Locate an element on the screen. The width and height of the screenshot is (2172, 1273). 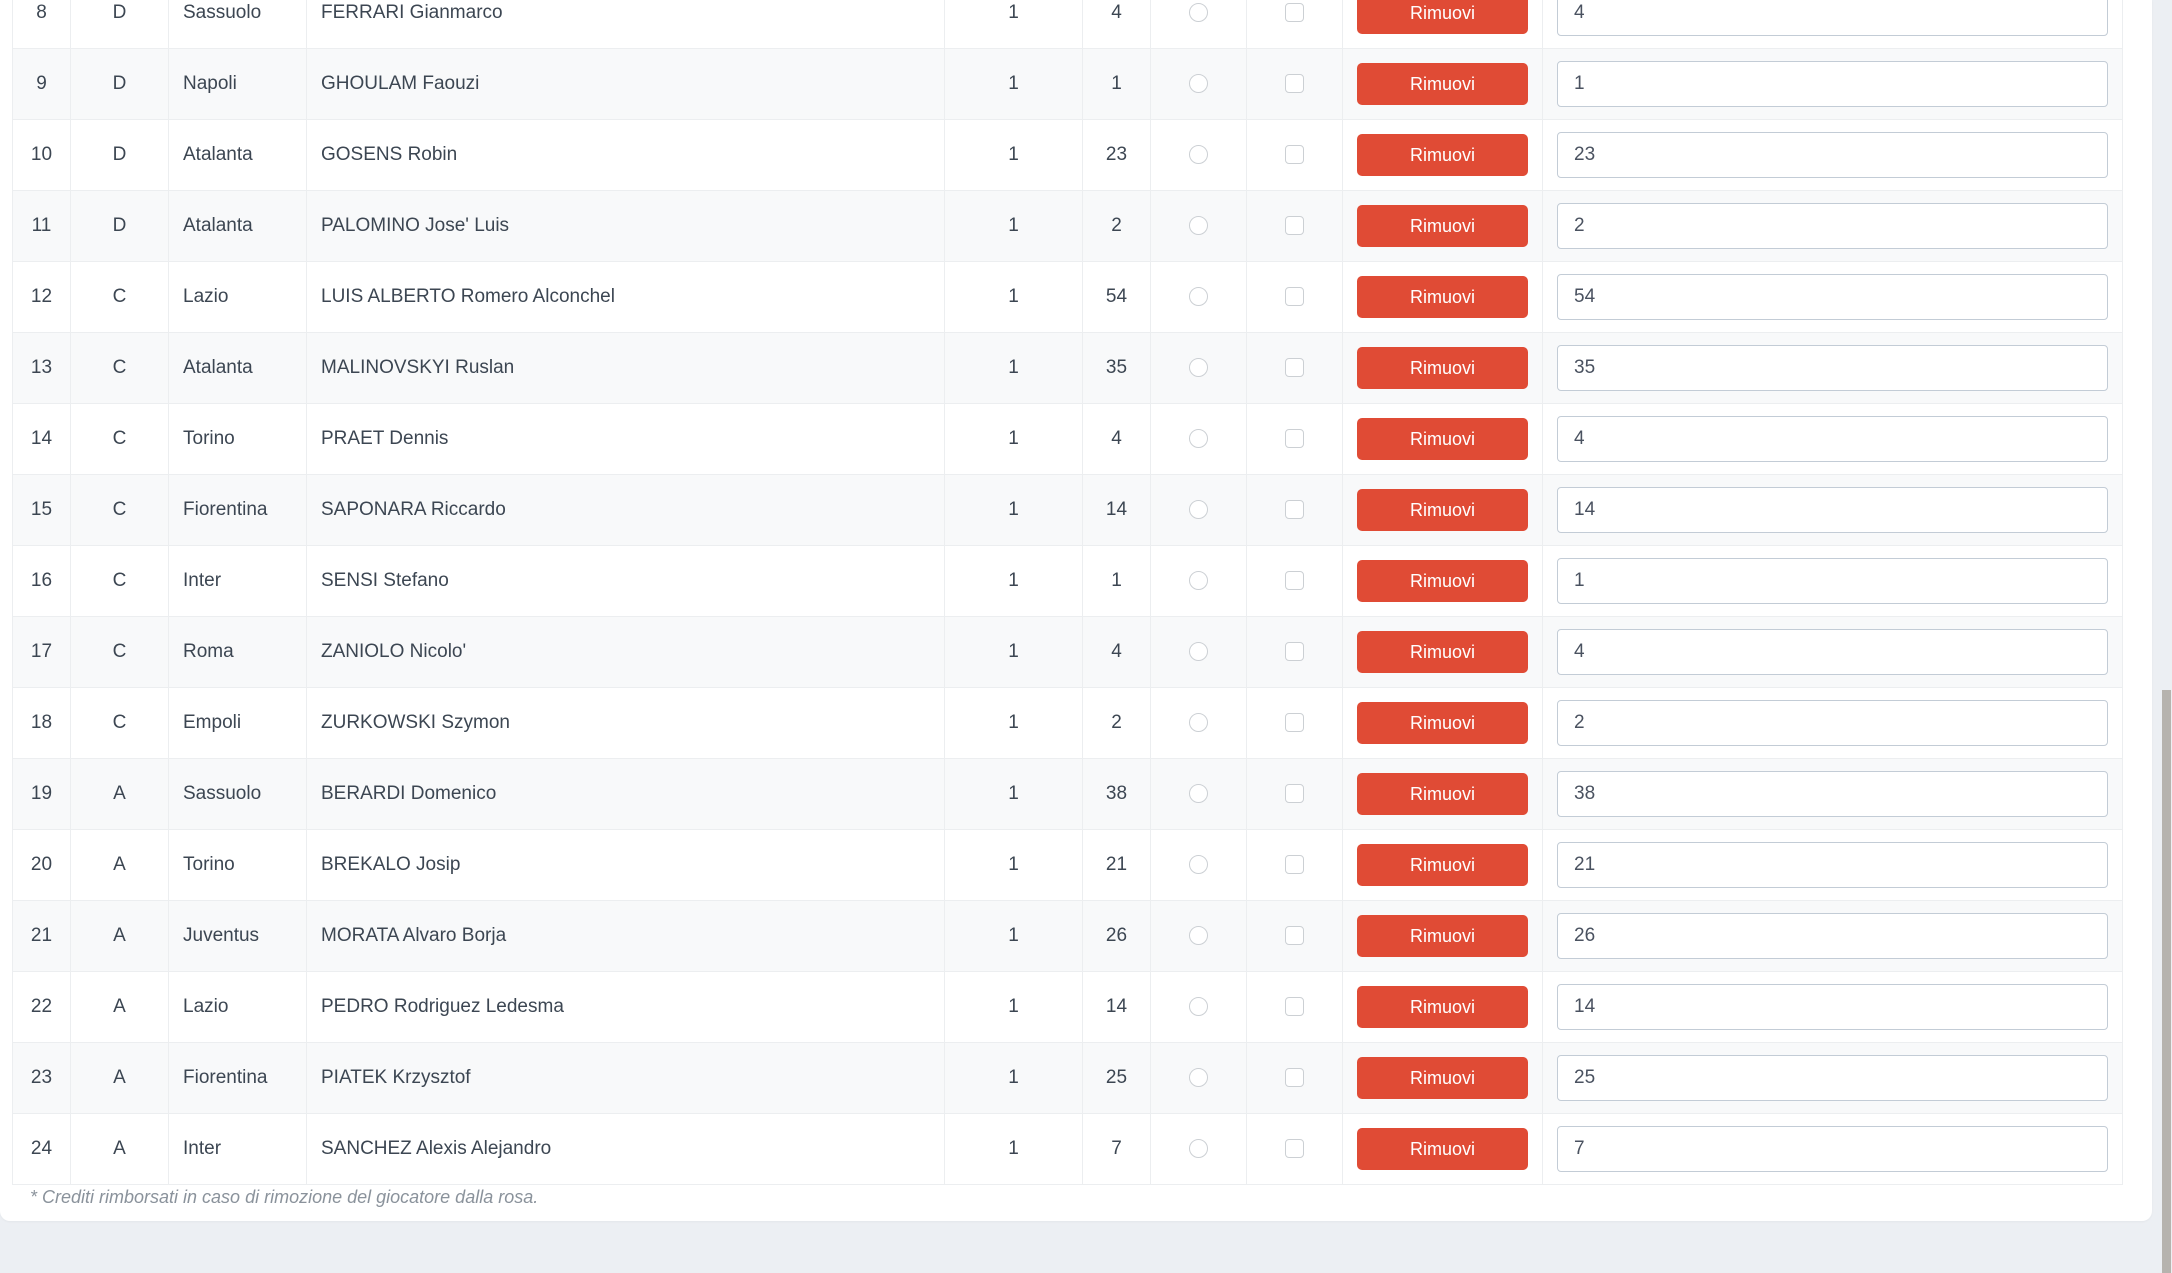
page-scrollbar-thumb is located at coordinates (2166, 981).